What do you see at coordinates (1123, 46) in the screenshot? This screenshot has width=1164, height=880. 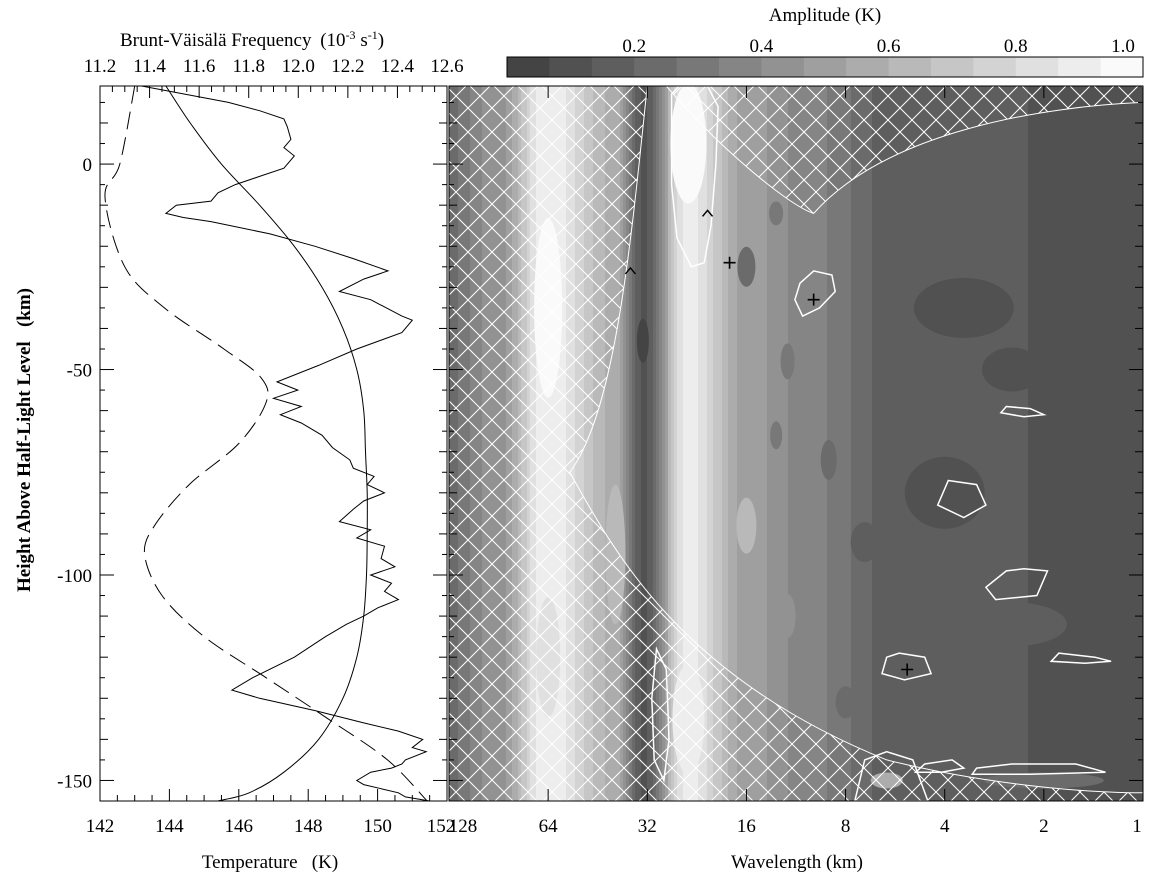 I see `colorbar-tick-label: 1.0` at bounding box center [1123, 46].